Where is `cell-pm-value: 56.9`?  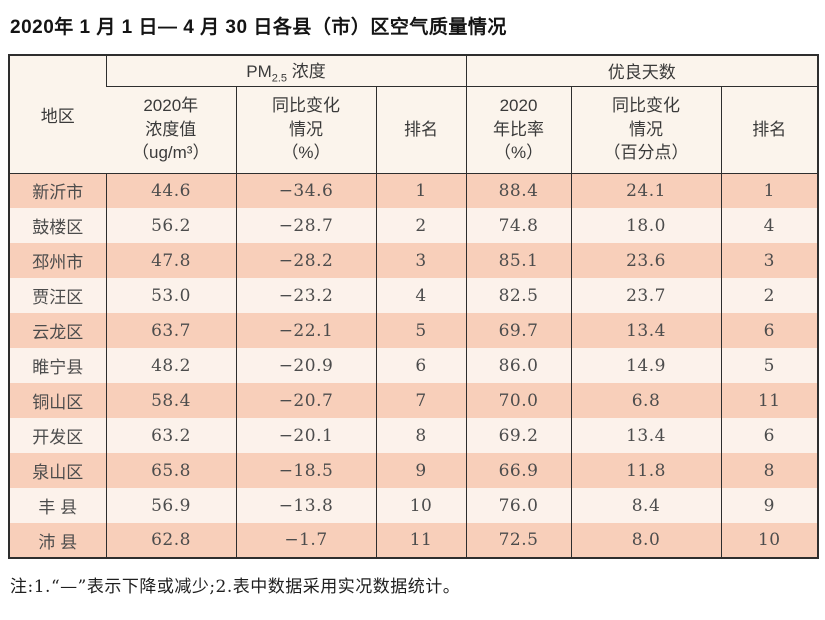 cell-pm-value: 56.9 is located at coordinates (170, 505).